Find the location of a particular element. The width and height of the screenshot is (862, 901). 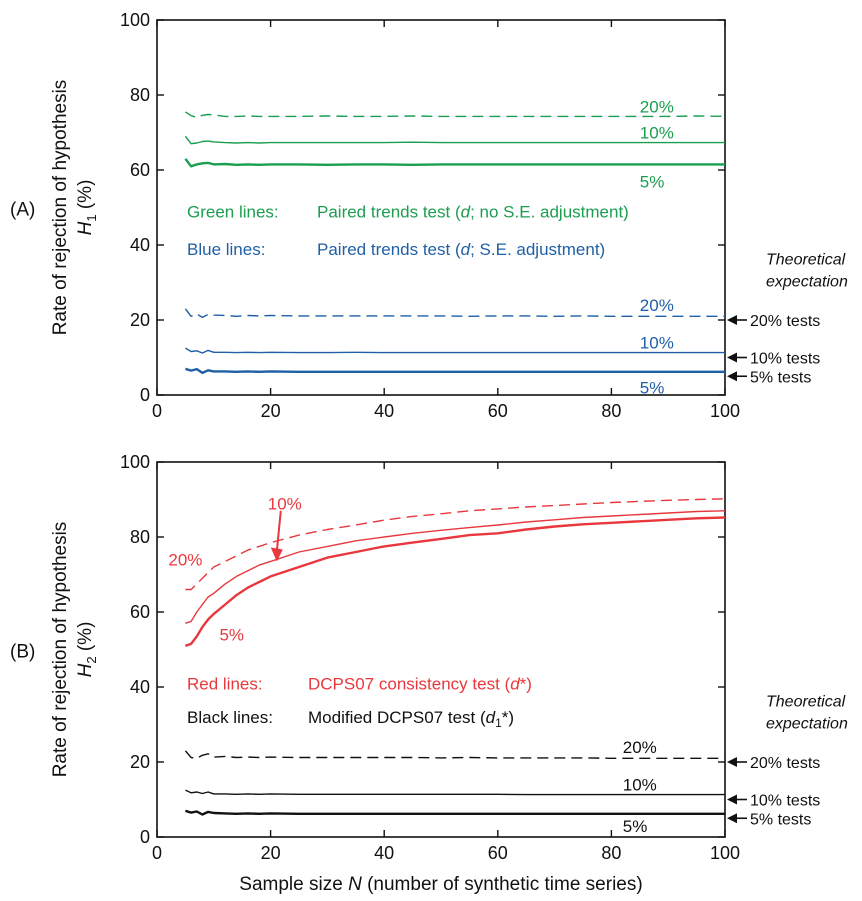

annotation-arrow-shaft is located at coordinates (278, 531).